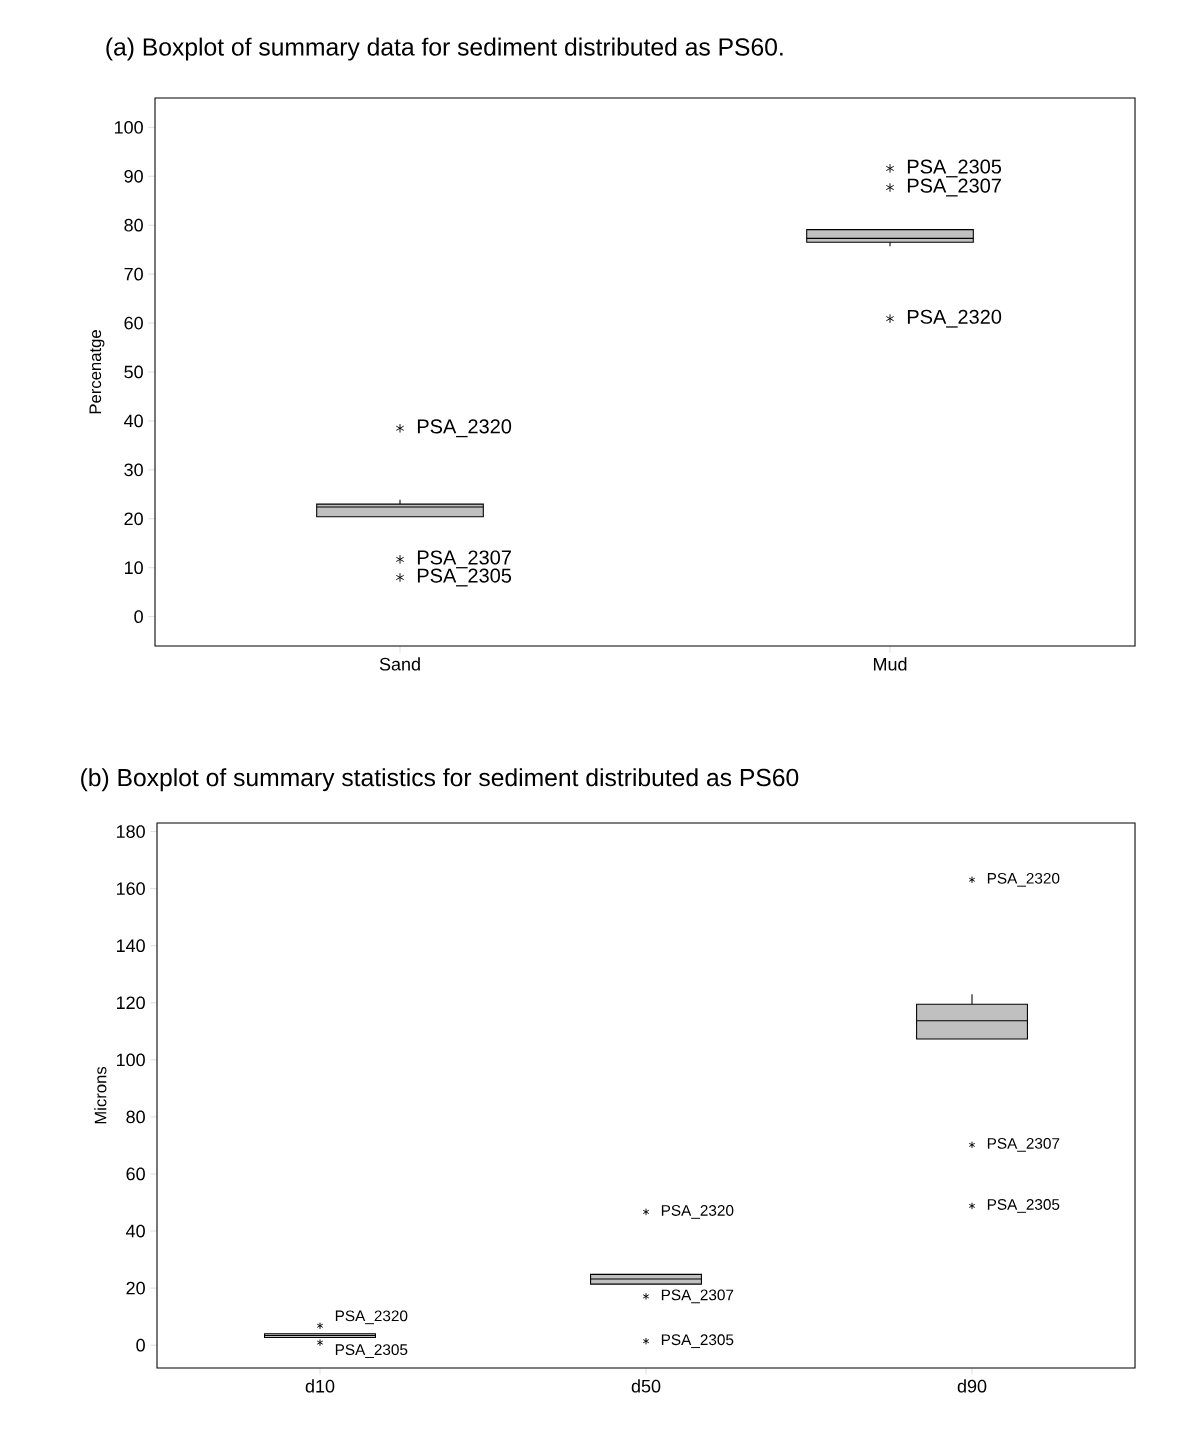  Describe the element at coordinates (133, 568) in the screenshot. I see `y-tick-label: 10` at that location.